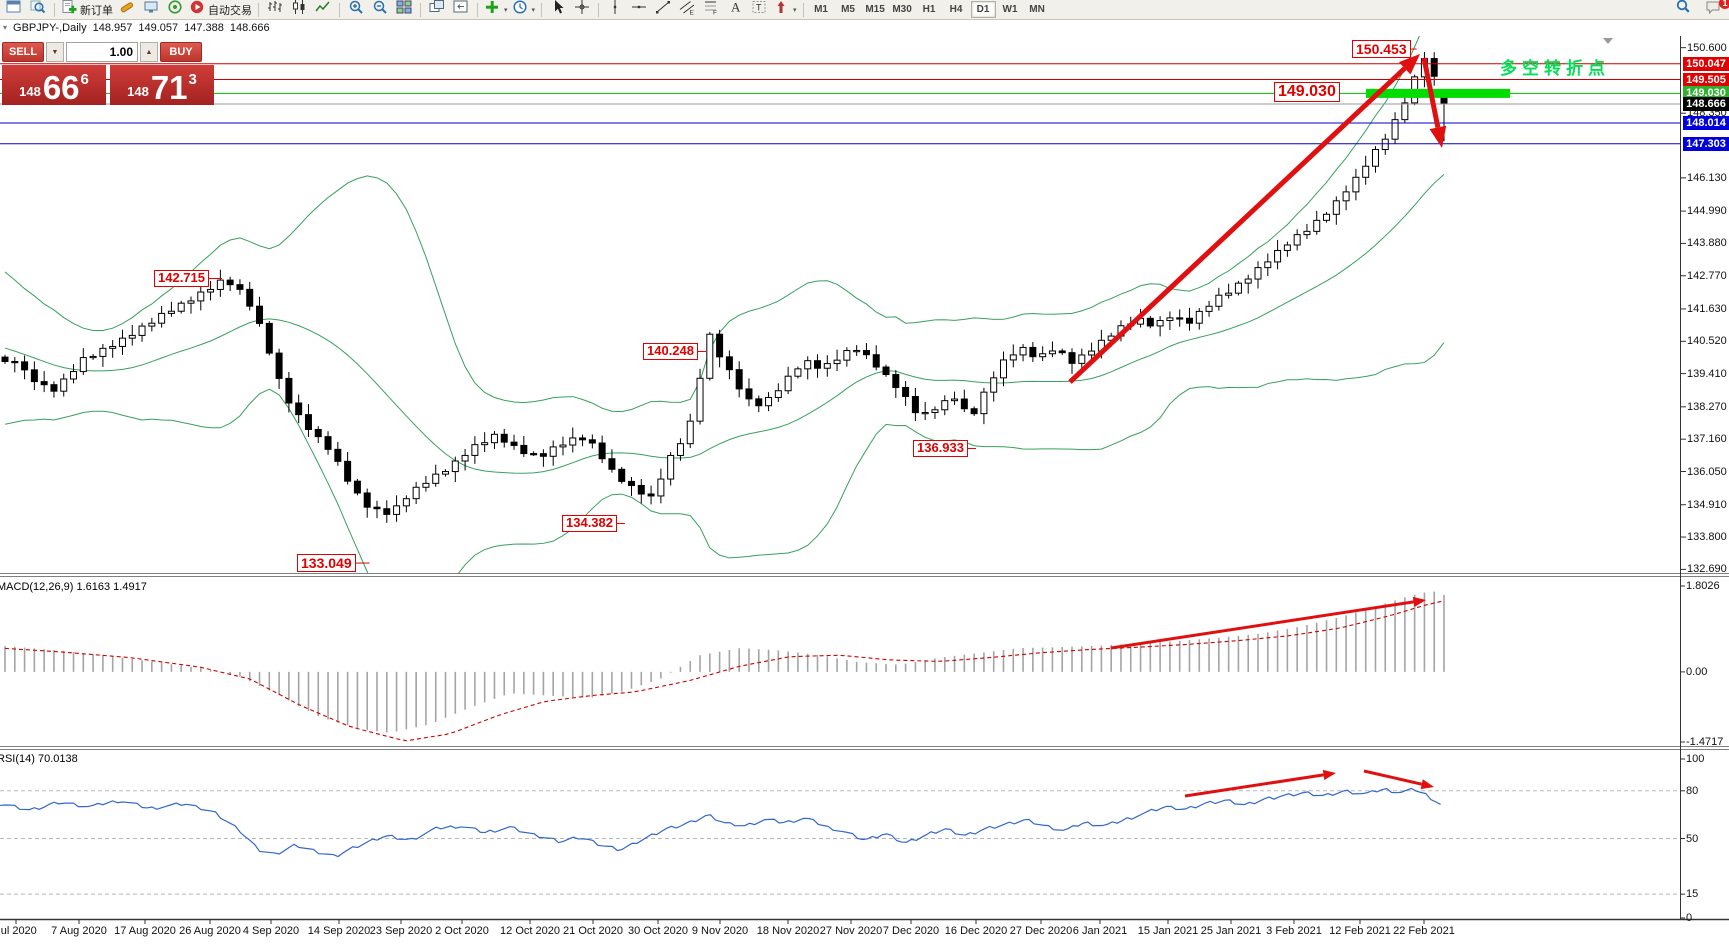  Describe the element at coordinates (73, 587) in the screenshot. I see `macd-indicator-label: MACD(12,26,9) 1.6163 1.4917` at that location.